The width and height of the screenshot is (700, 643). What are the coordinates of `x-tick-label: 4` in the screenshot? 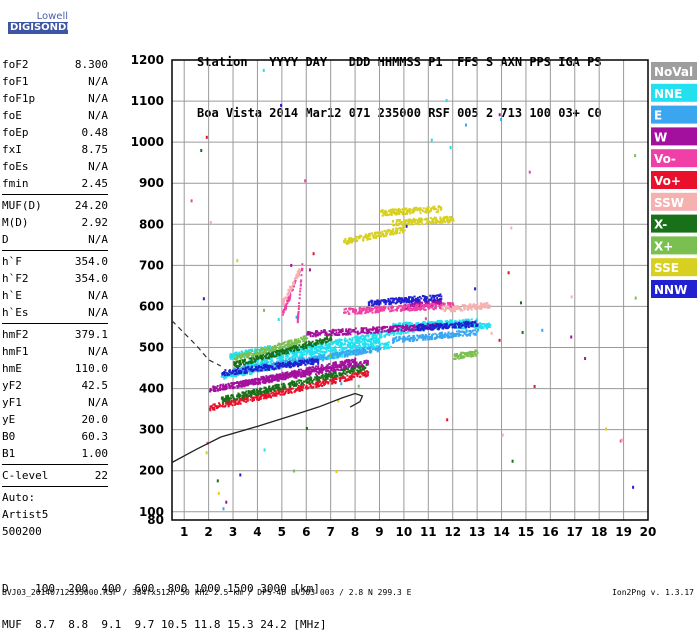 It's located at (257, 532).